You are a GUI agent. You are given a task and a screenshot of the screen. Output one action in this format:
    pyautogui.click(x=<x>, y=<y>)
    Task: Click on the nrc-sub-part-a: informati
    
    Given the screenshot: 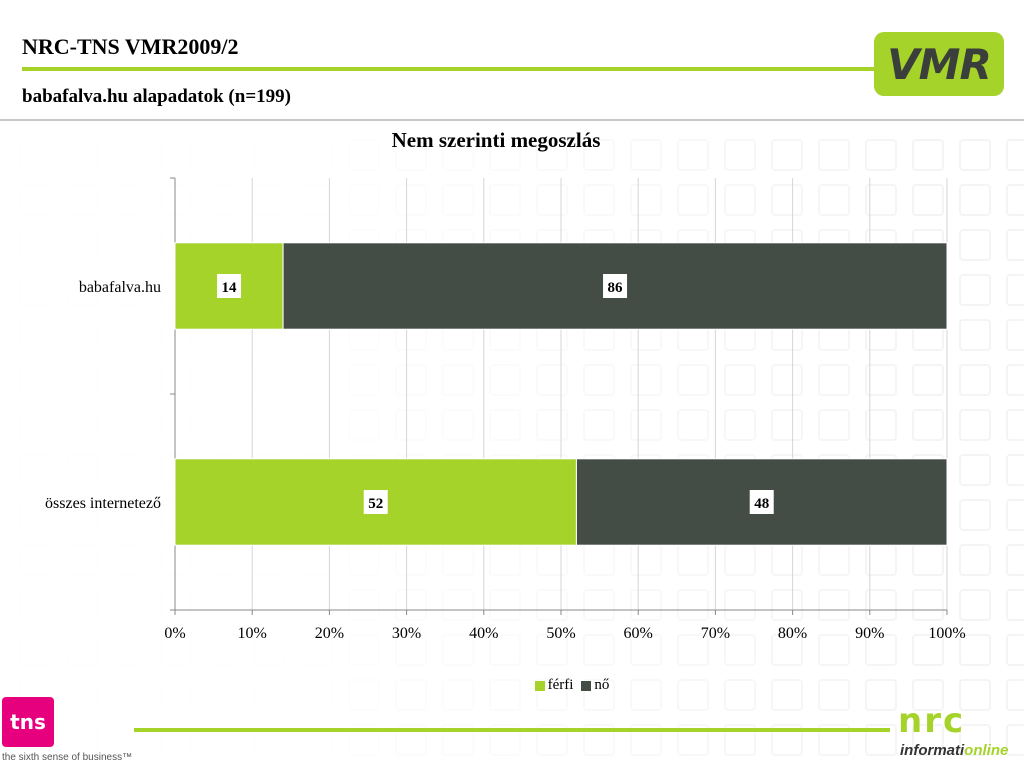 What is the action you would take?
    pyautogui.click(x=932, y=750)
    